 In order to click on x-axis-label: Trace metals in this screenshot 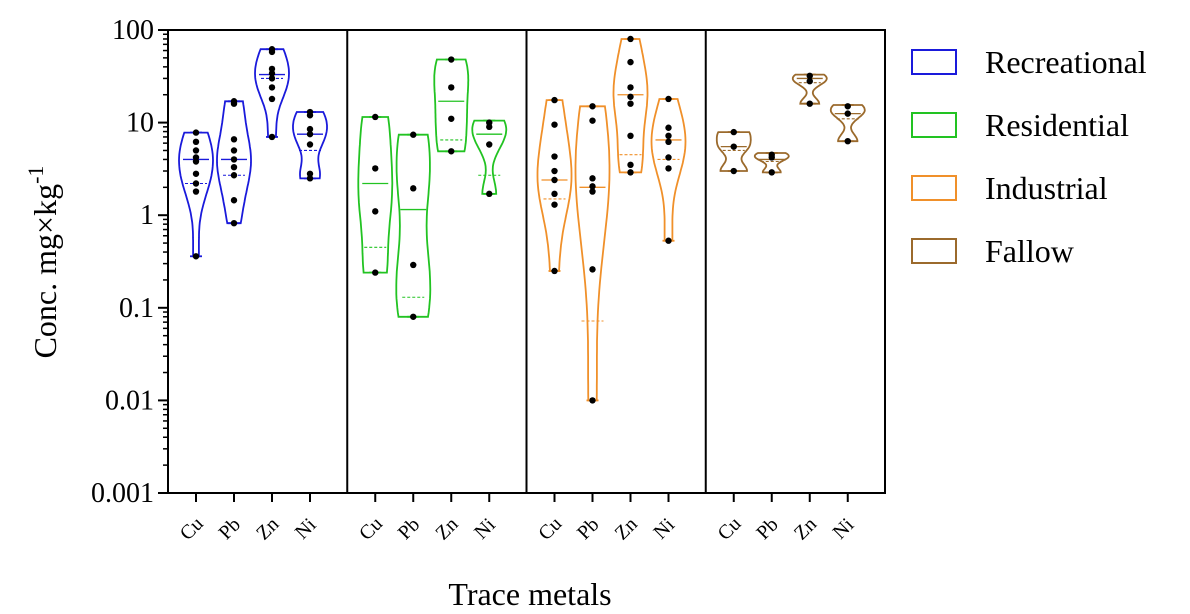, I will do `click(529, 594)`.